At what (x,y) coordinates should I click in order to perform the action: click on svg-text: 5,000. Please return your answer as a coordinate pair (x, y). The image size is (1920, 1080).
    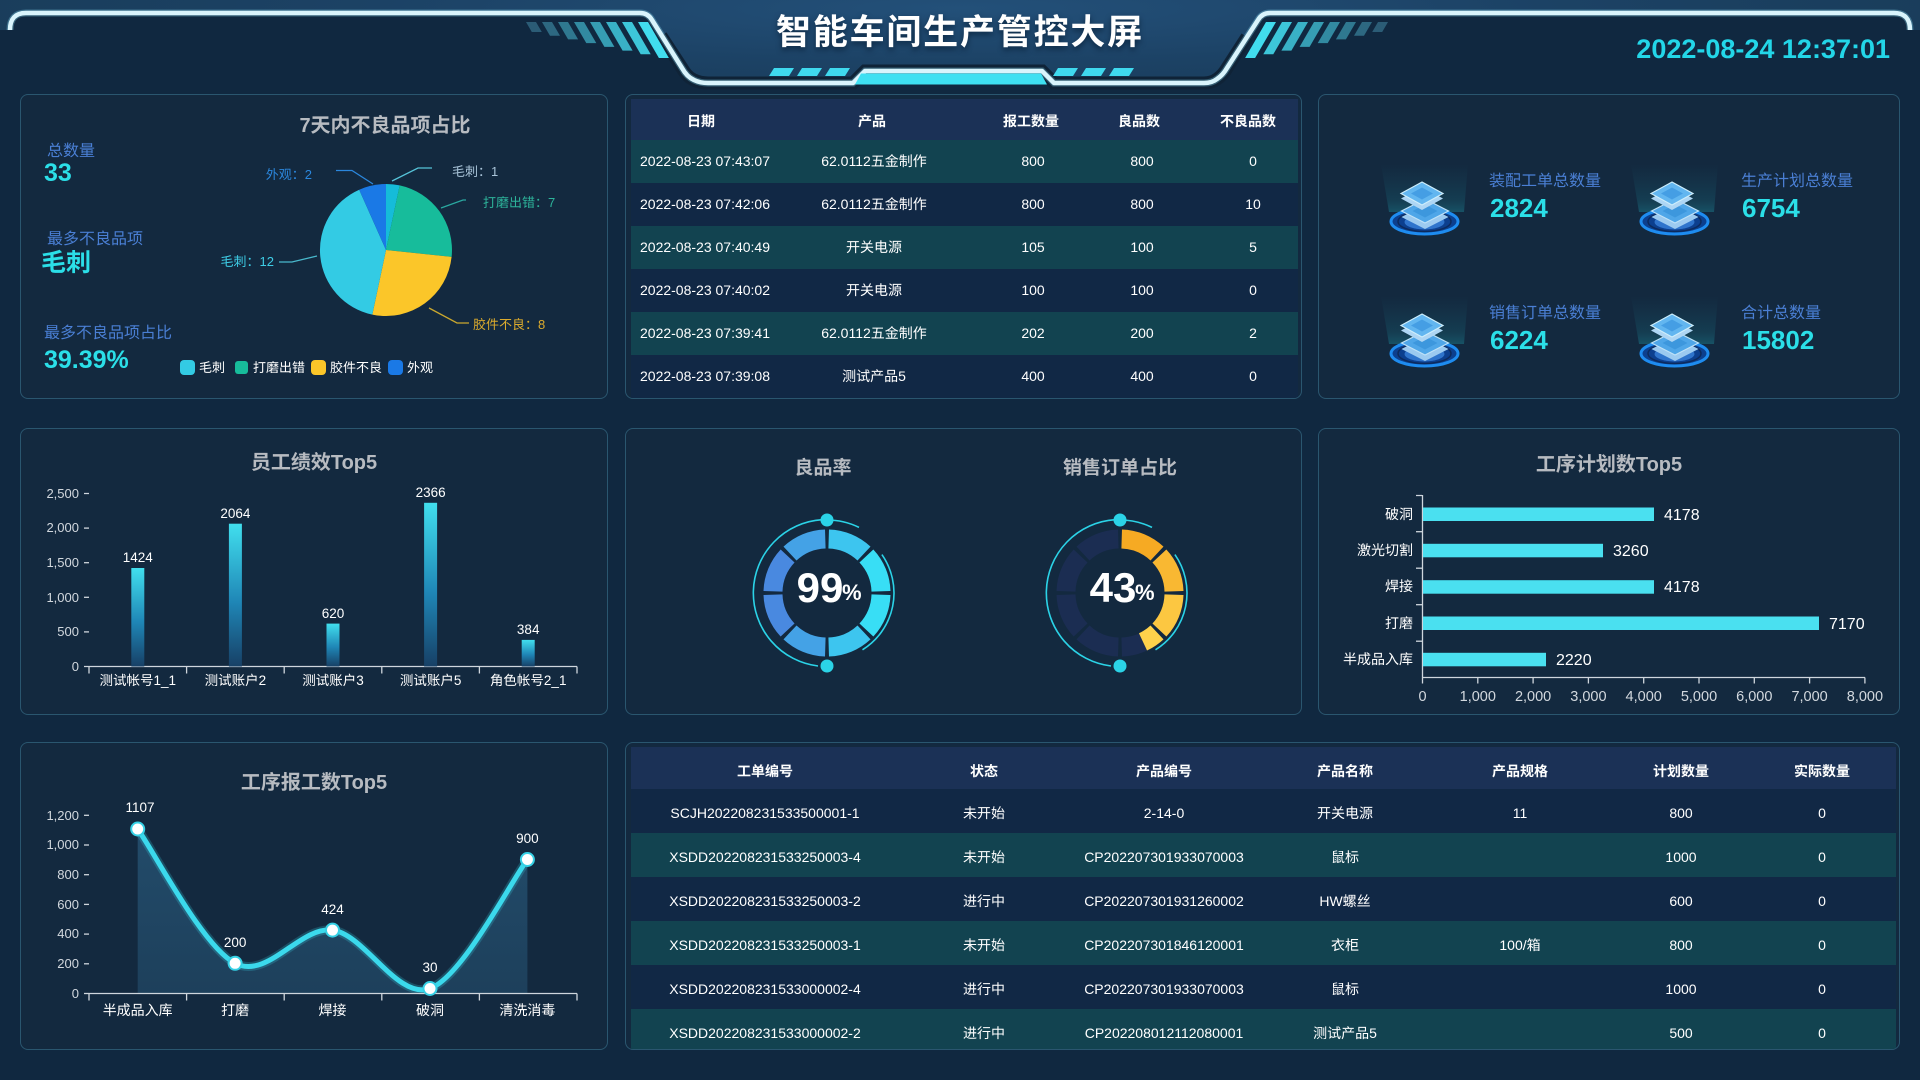
    Looking at the image, I should click on (1699, 697).